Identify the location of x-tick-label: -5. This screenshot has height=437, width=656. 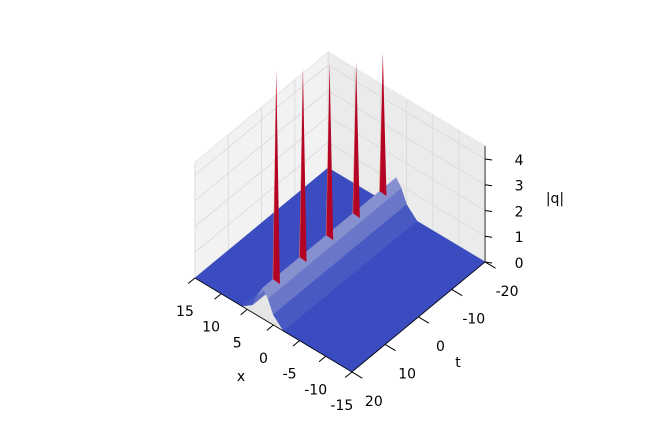
(290, 375).